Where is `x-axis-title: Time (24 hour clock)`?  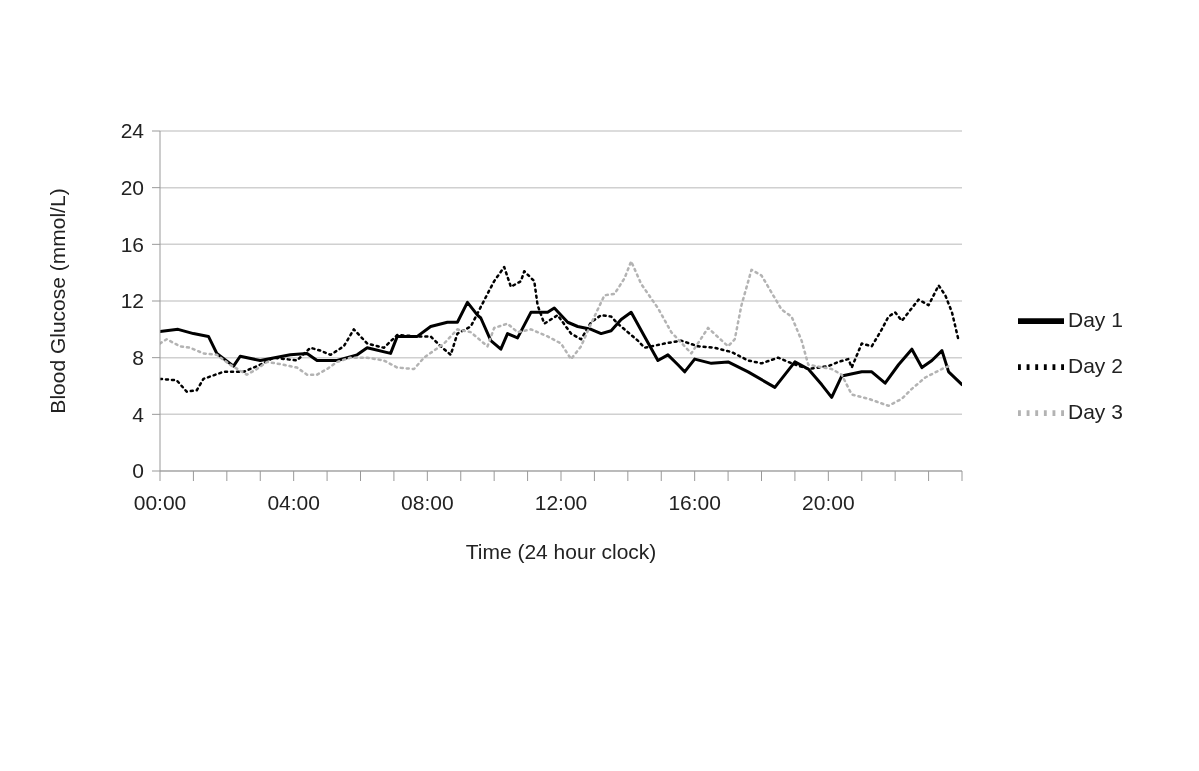
x-axis-title: Time (24 hour clock) is located at coordinates (561, 551).